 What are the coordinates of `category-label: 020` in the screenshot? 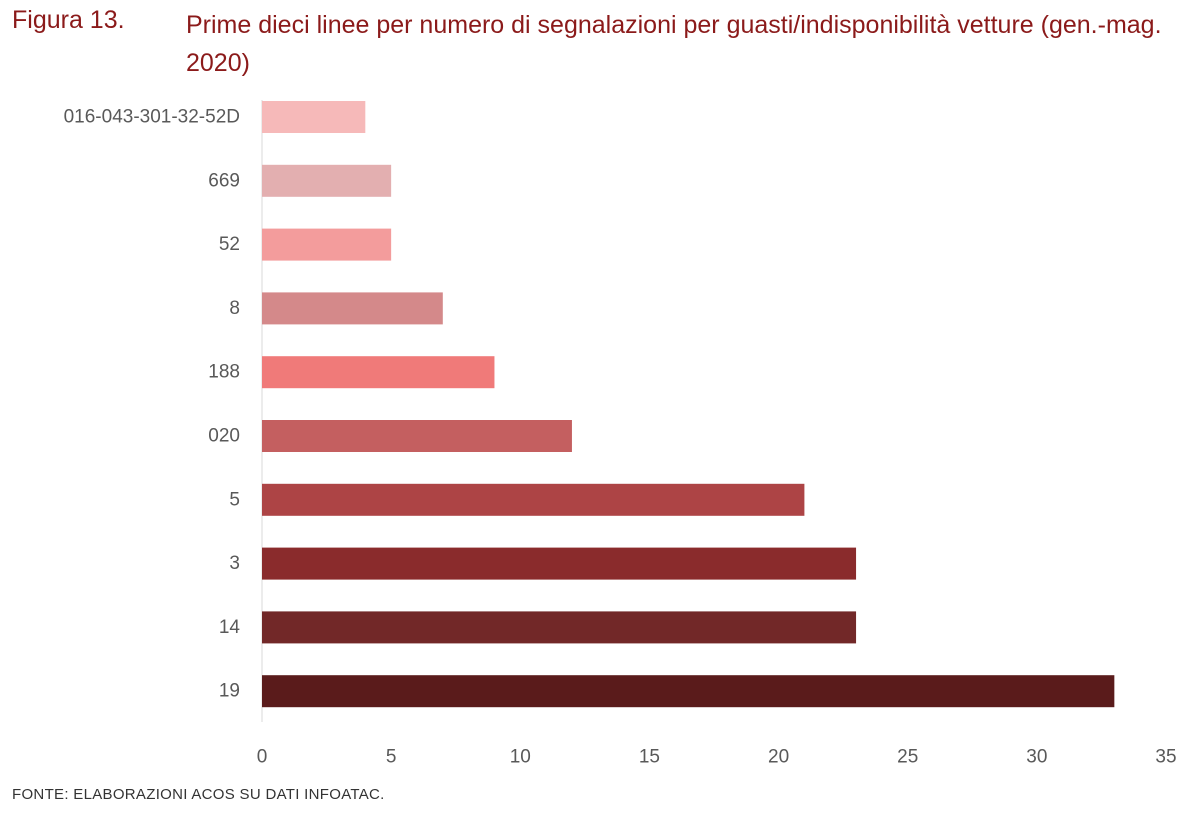 It's located at (224, 436).